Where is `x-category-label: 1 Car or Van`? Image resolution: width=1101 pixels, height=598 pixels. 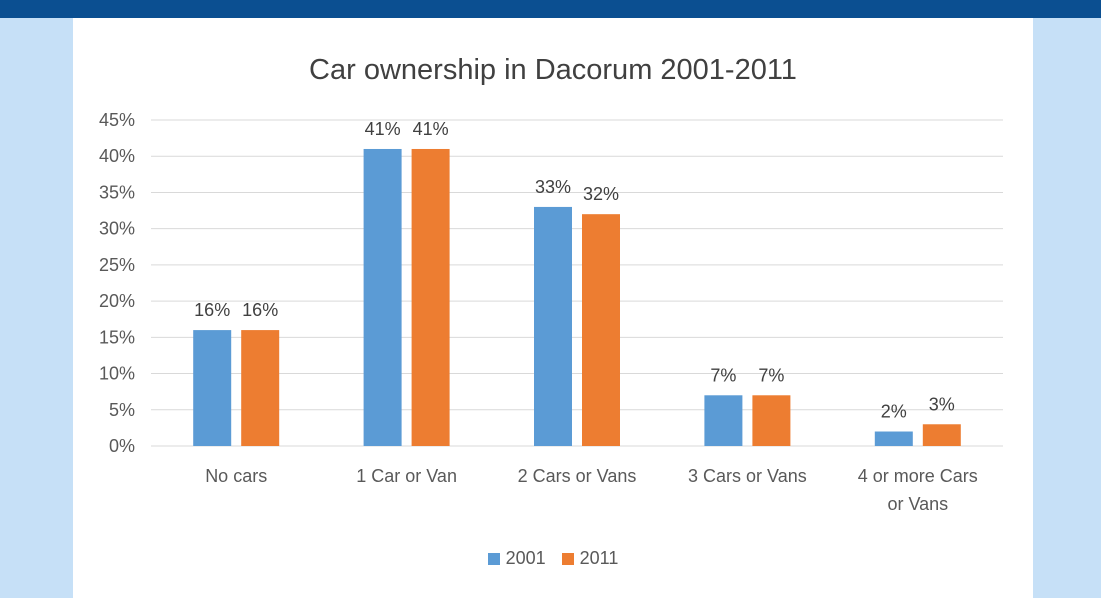
x-category-label: 1 Car or Van is located at coordinates (406, 476).